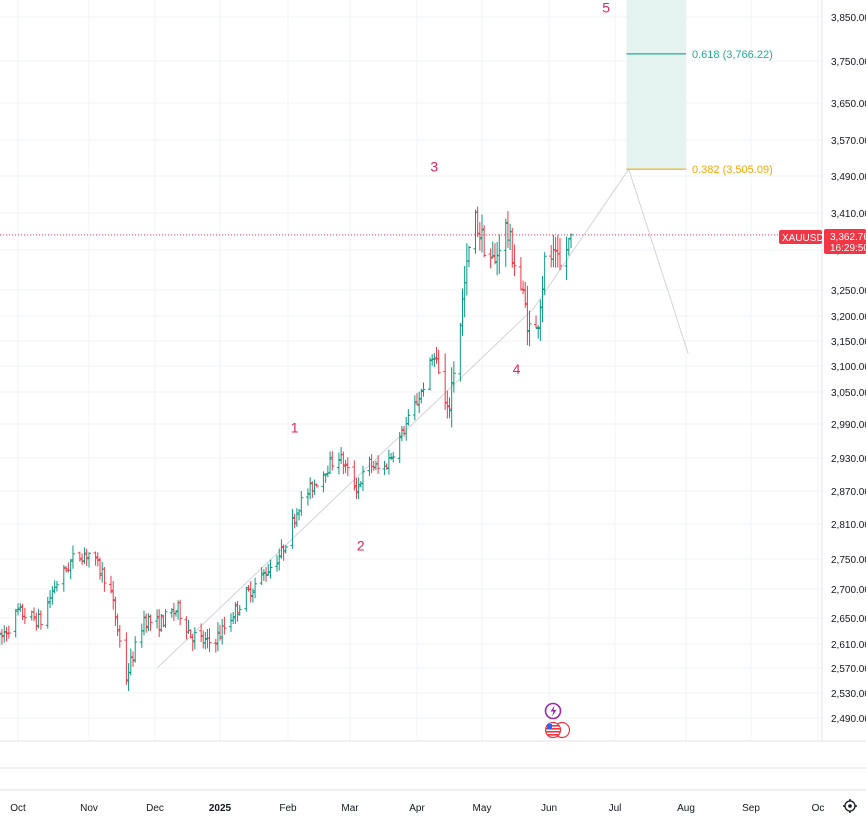 This screenshot has height=827, width=866. Describe the element at coordinates (361, 545) in the screenshot. I see `wave-label-2: 2` at that location.